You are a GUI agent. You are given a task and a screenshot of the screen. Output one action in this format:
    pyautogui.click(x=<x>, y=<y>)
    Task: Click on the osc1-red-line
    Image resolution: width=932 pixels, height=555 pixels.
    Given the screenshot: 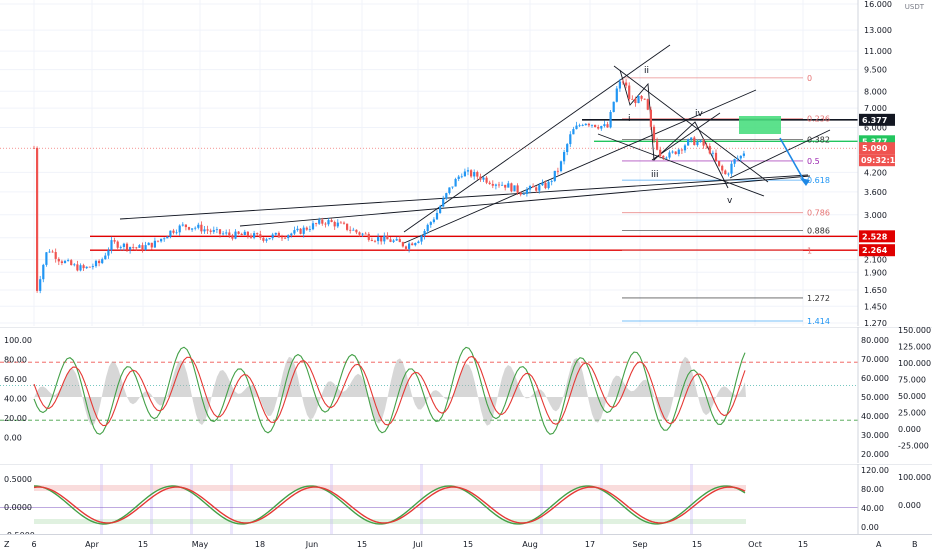 What is the action you would take?
    pyautogui.click(x=389, y=391)
    